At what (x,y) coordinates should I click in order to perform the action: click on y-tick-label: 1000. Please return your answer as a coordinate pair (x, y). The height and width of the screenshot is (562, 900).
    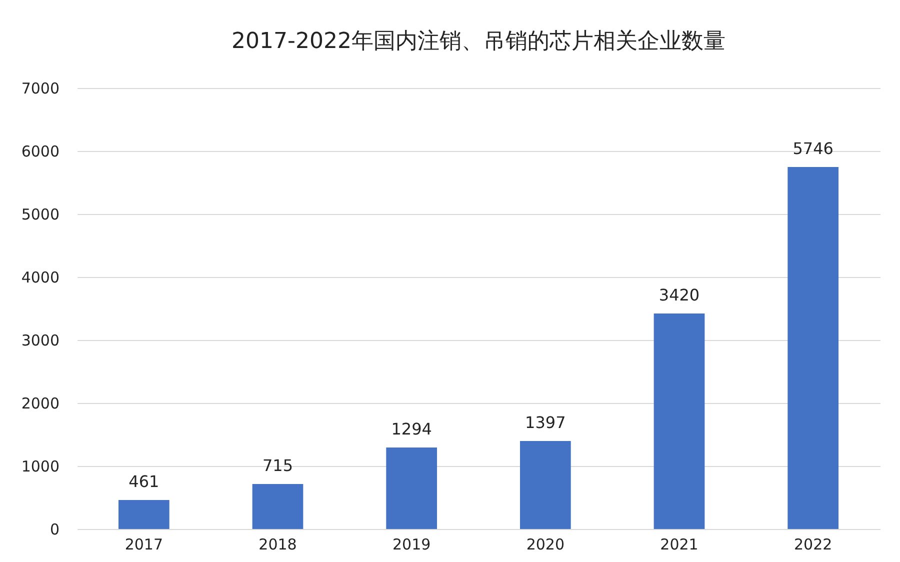
    Looking at the image, I should click on (40, 467).